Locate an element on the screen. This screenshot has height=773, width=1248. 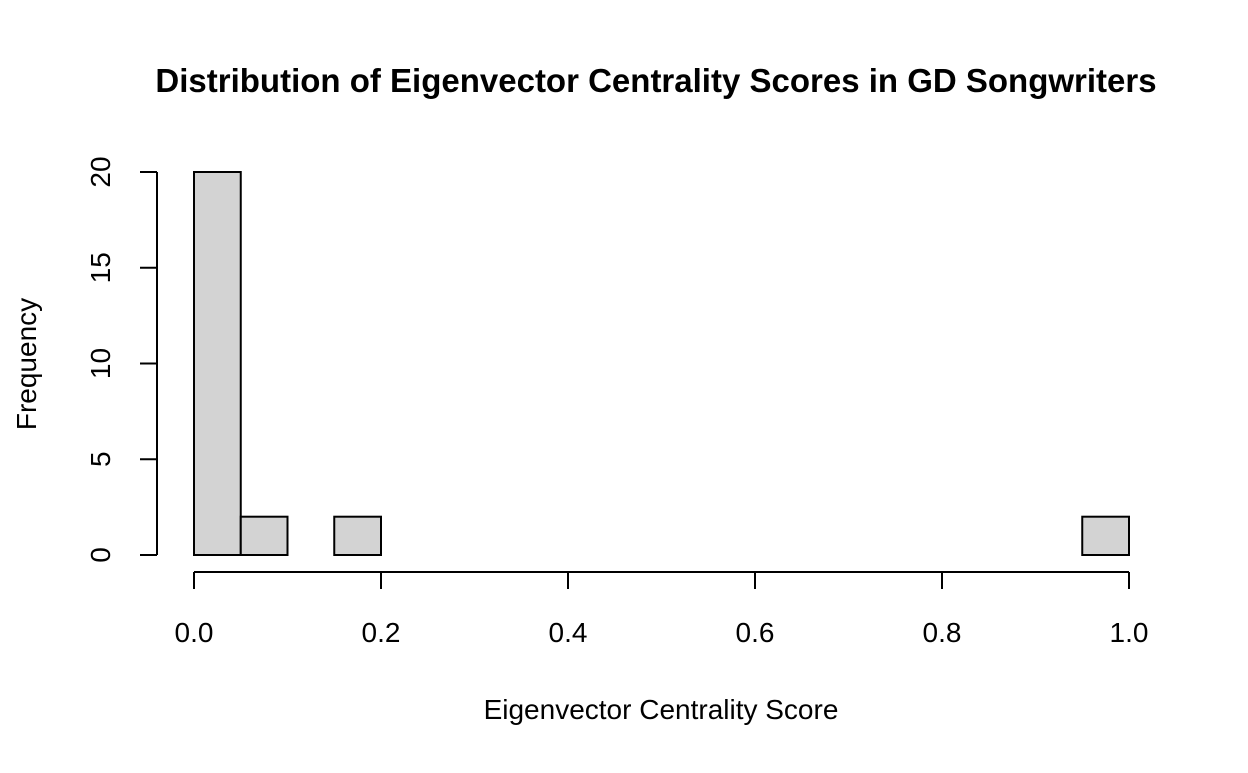
x-tick-label: 0.0 is located at coordinates (194, 632).